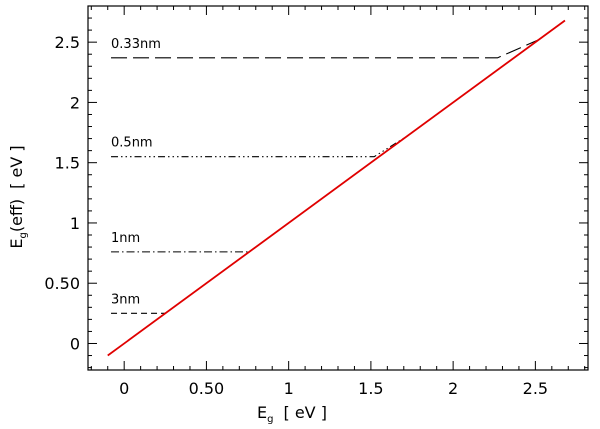  What do you see at coordinates (75, 223) in the screenshot?
I see `y-tick-label: 1` at bounding box center [75, 223].